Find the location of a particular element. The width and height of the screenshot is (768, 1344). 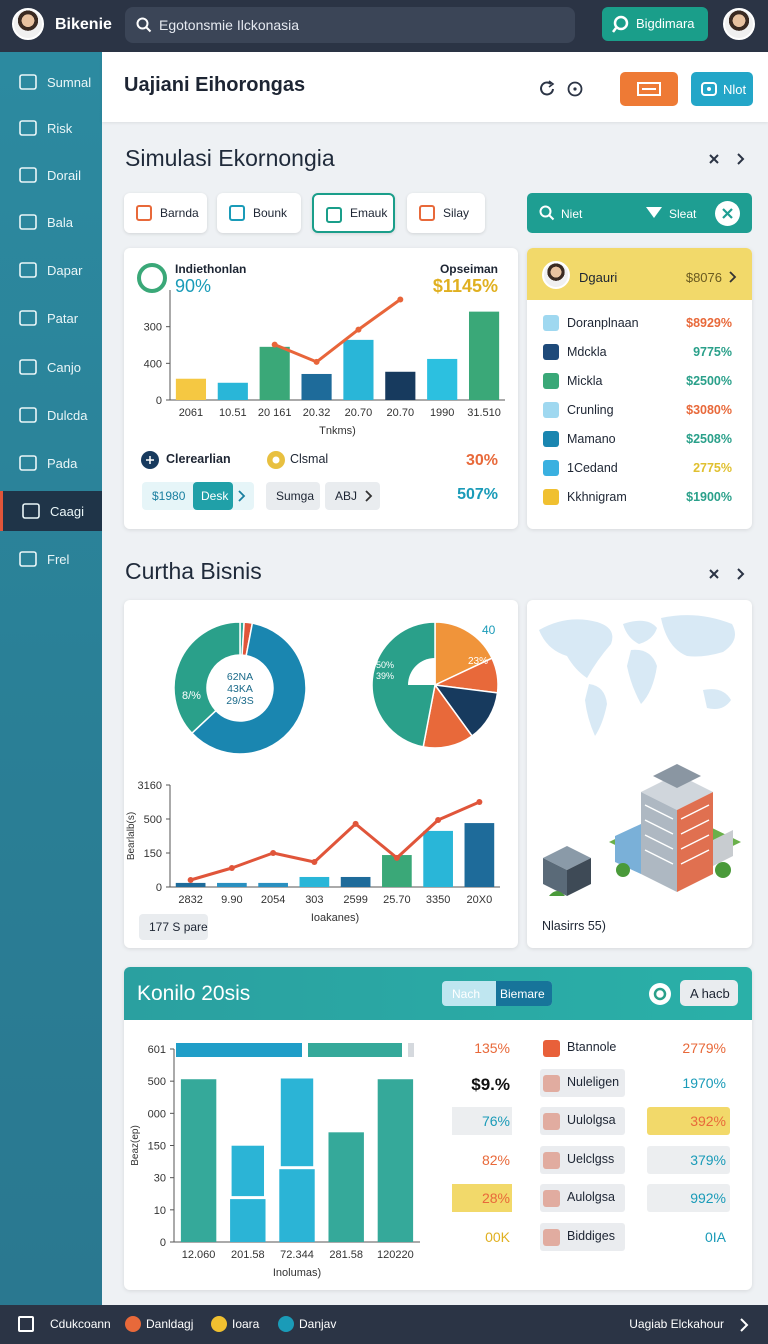

list-row: Mdckla 9775% is located at coordinates (639, 356).